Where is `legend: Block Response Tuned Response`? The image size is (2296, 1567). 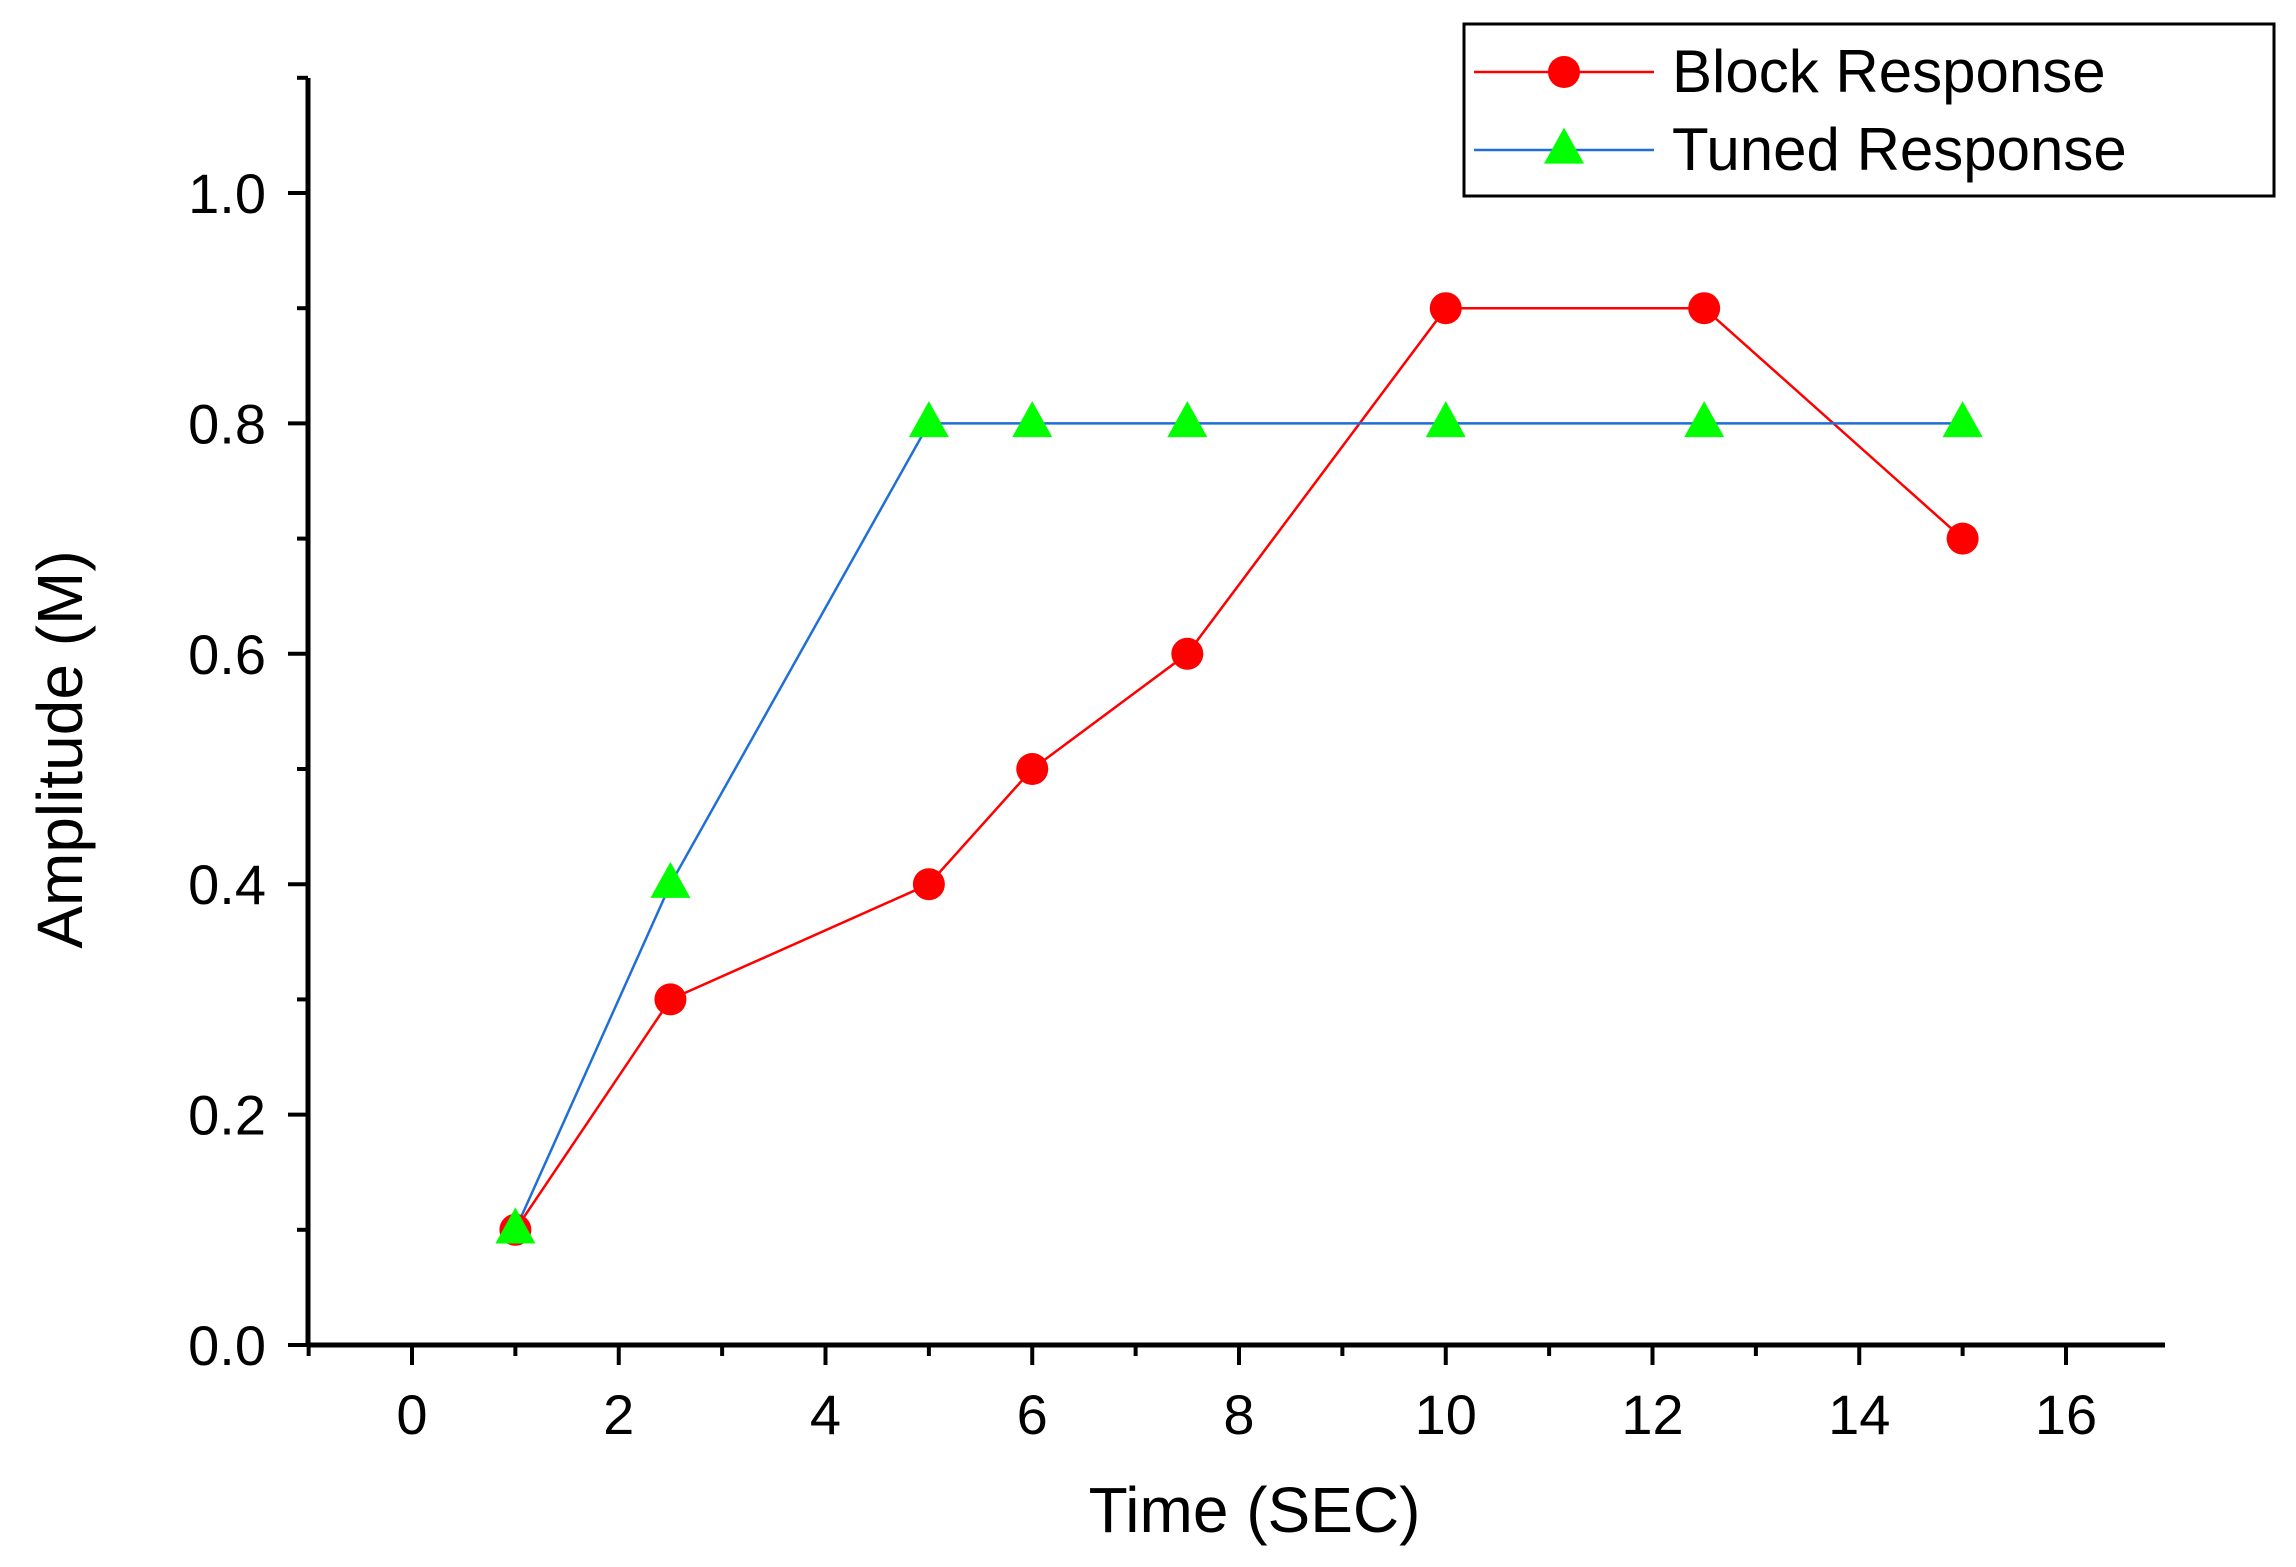 legend: Block Response Tuned Response is located at coordinates (1869, 110).